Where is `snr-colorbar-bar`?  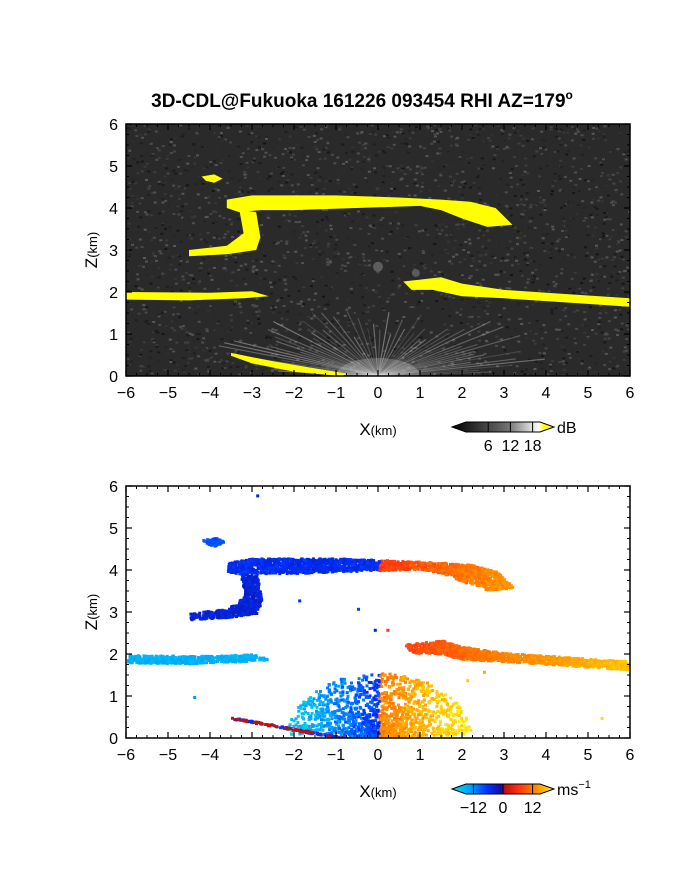 snr-colorbar-bar is located at coordinates (503, 427).